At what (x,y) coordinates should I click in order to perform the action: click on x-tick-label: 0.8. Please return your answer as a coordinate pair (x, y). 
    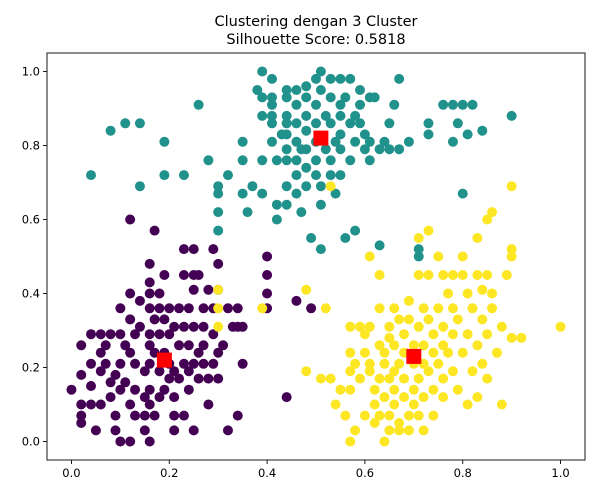
    Looking at the image, I should click on (463, 473).